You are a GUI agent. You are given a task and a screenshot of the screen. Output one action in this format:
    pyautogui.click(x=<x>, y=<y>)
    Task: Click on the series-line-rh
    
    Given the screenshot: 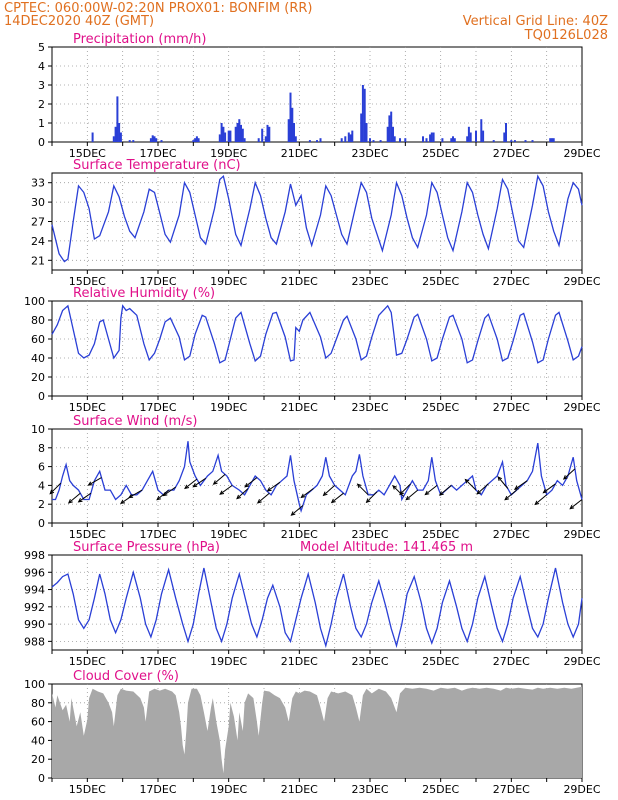 What is the action you would take?
    pyautogui.click(x=317, y=334)
    